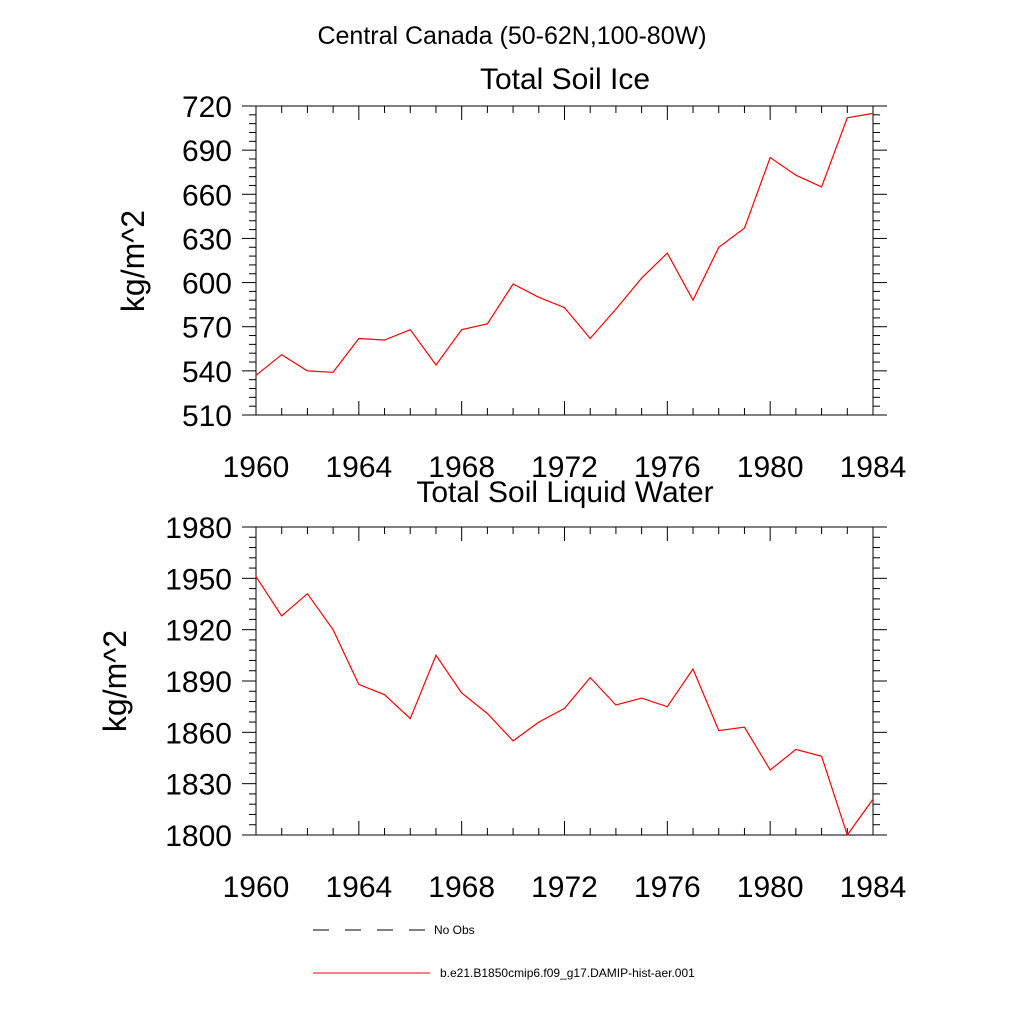 The width and height of the screenshot is (1024, 1024). What do you see at coordinates (207, 416) in the screenshot?
I see `y-tick-label: 510` at bounding box center [207, 416].